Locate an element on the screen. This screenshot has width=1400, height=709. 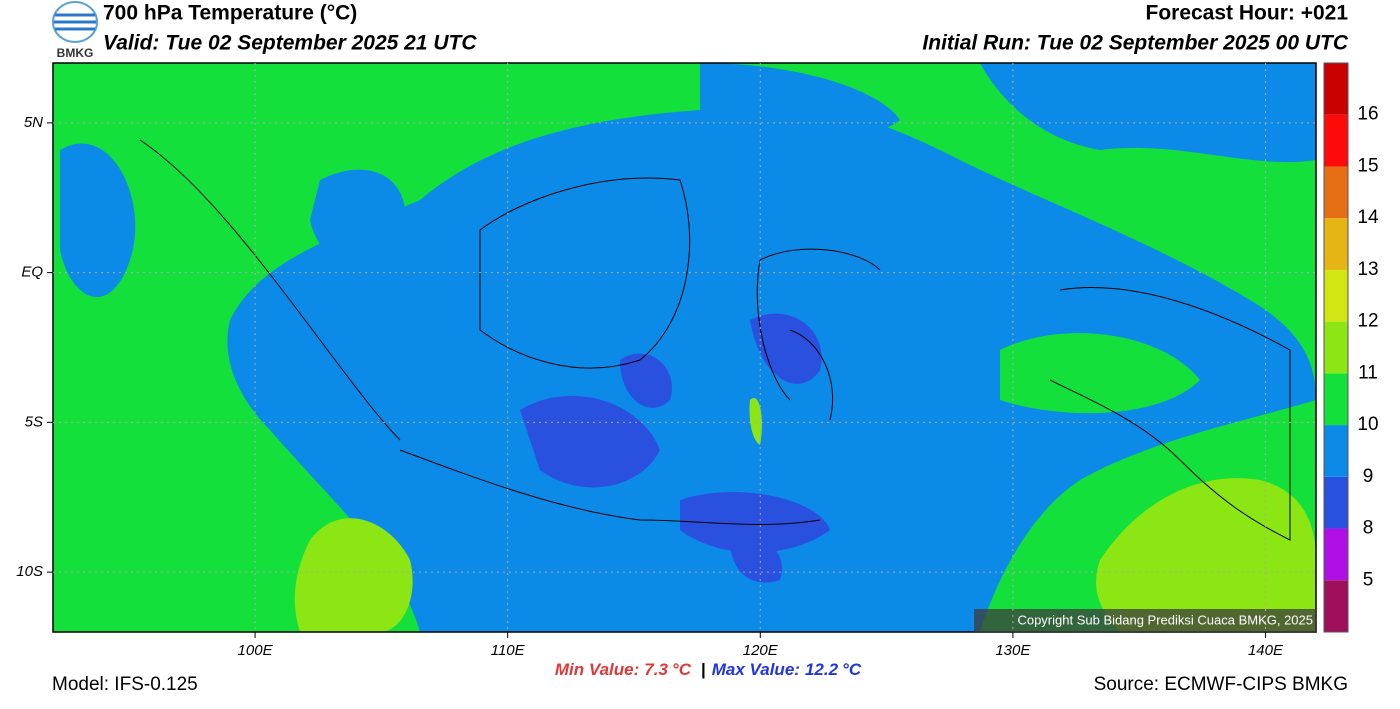
colorbar-label: 8 is located at coordinates (1368, 528).